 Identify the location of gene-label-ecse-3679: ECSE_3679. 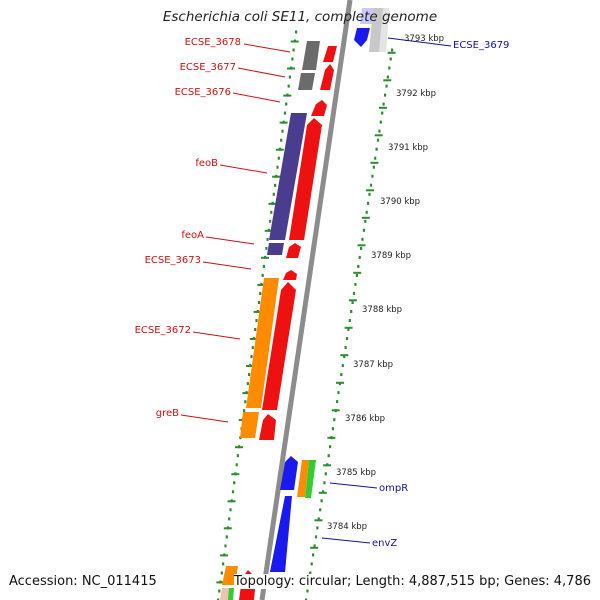
(481, 45).